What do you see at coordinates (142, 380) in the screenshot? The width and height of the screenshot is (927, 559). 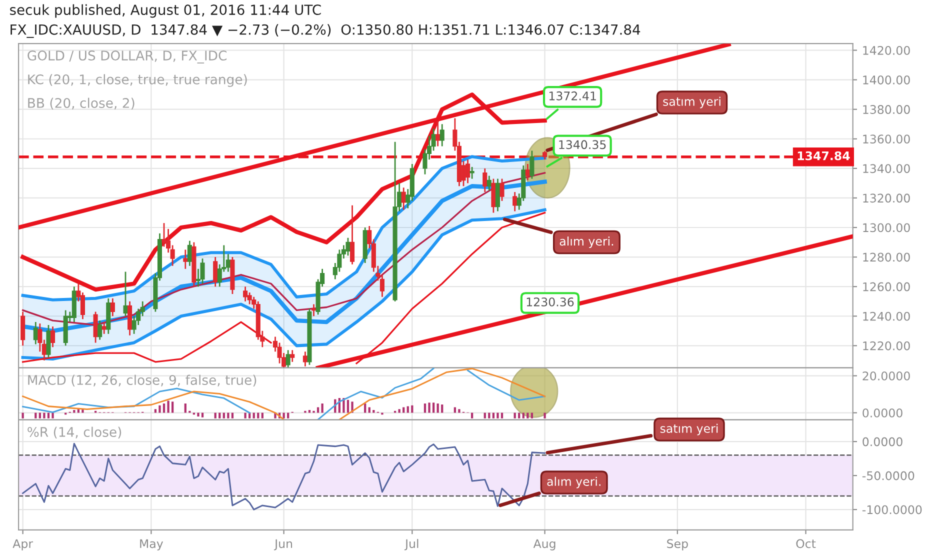 I see `annotation: MACD (12, 26, close, 9, false, true)` at bounding box center [142, 380].